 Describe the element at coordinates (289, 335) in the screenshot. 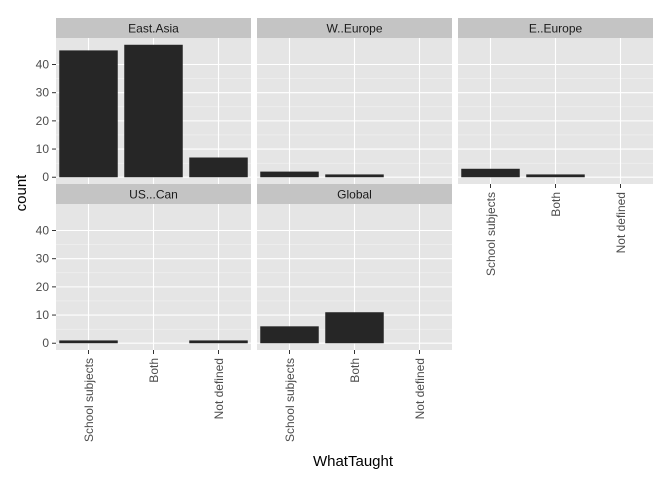

I see `bar-global-school-subjects` at that location.